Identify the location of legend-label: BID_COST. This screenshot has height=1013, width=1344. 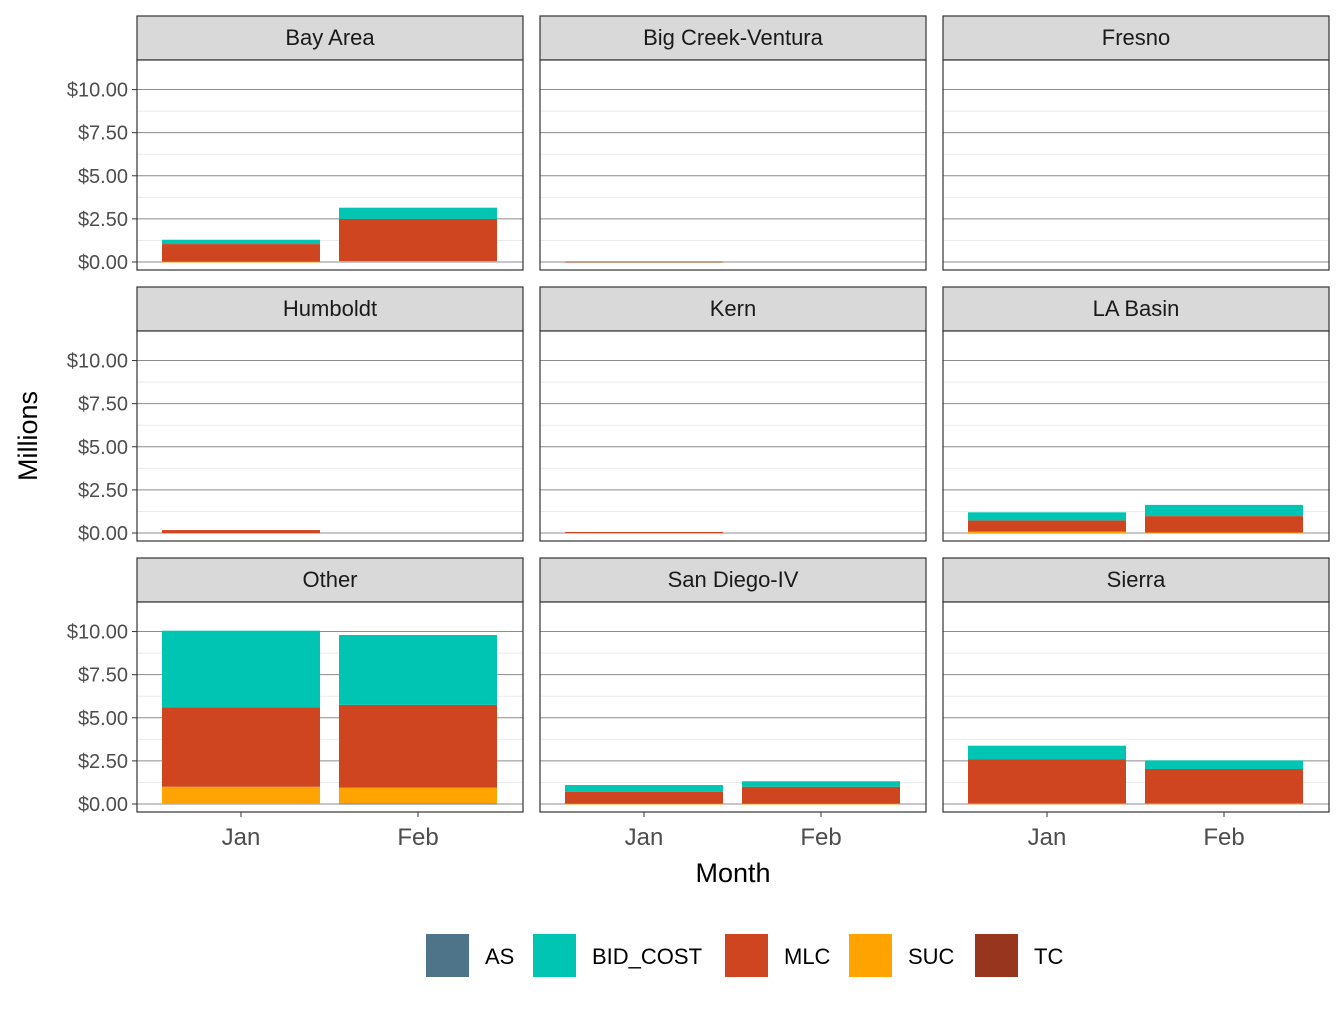
(647, 956).